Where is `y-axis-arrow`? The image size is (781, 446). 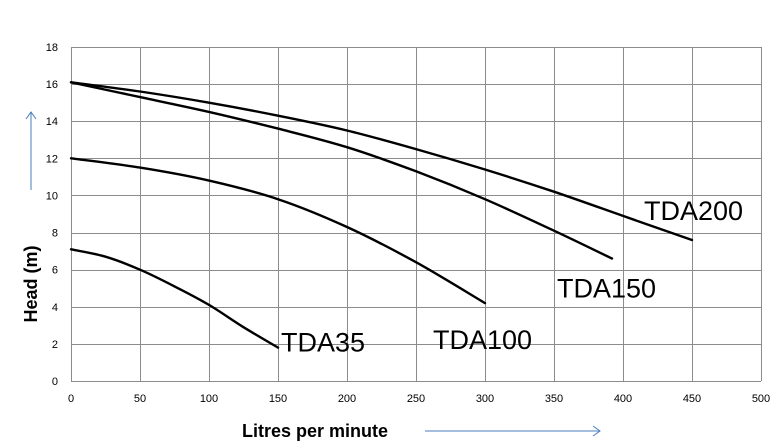
y-axis-arrow is located at coordinates (31, 150).